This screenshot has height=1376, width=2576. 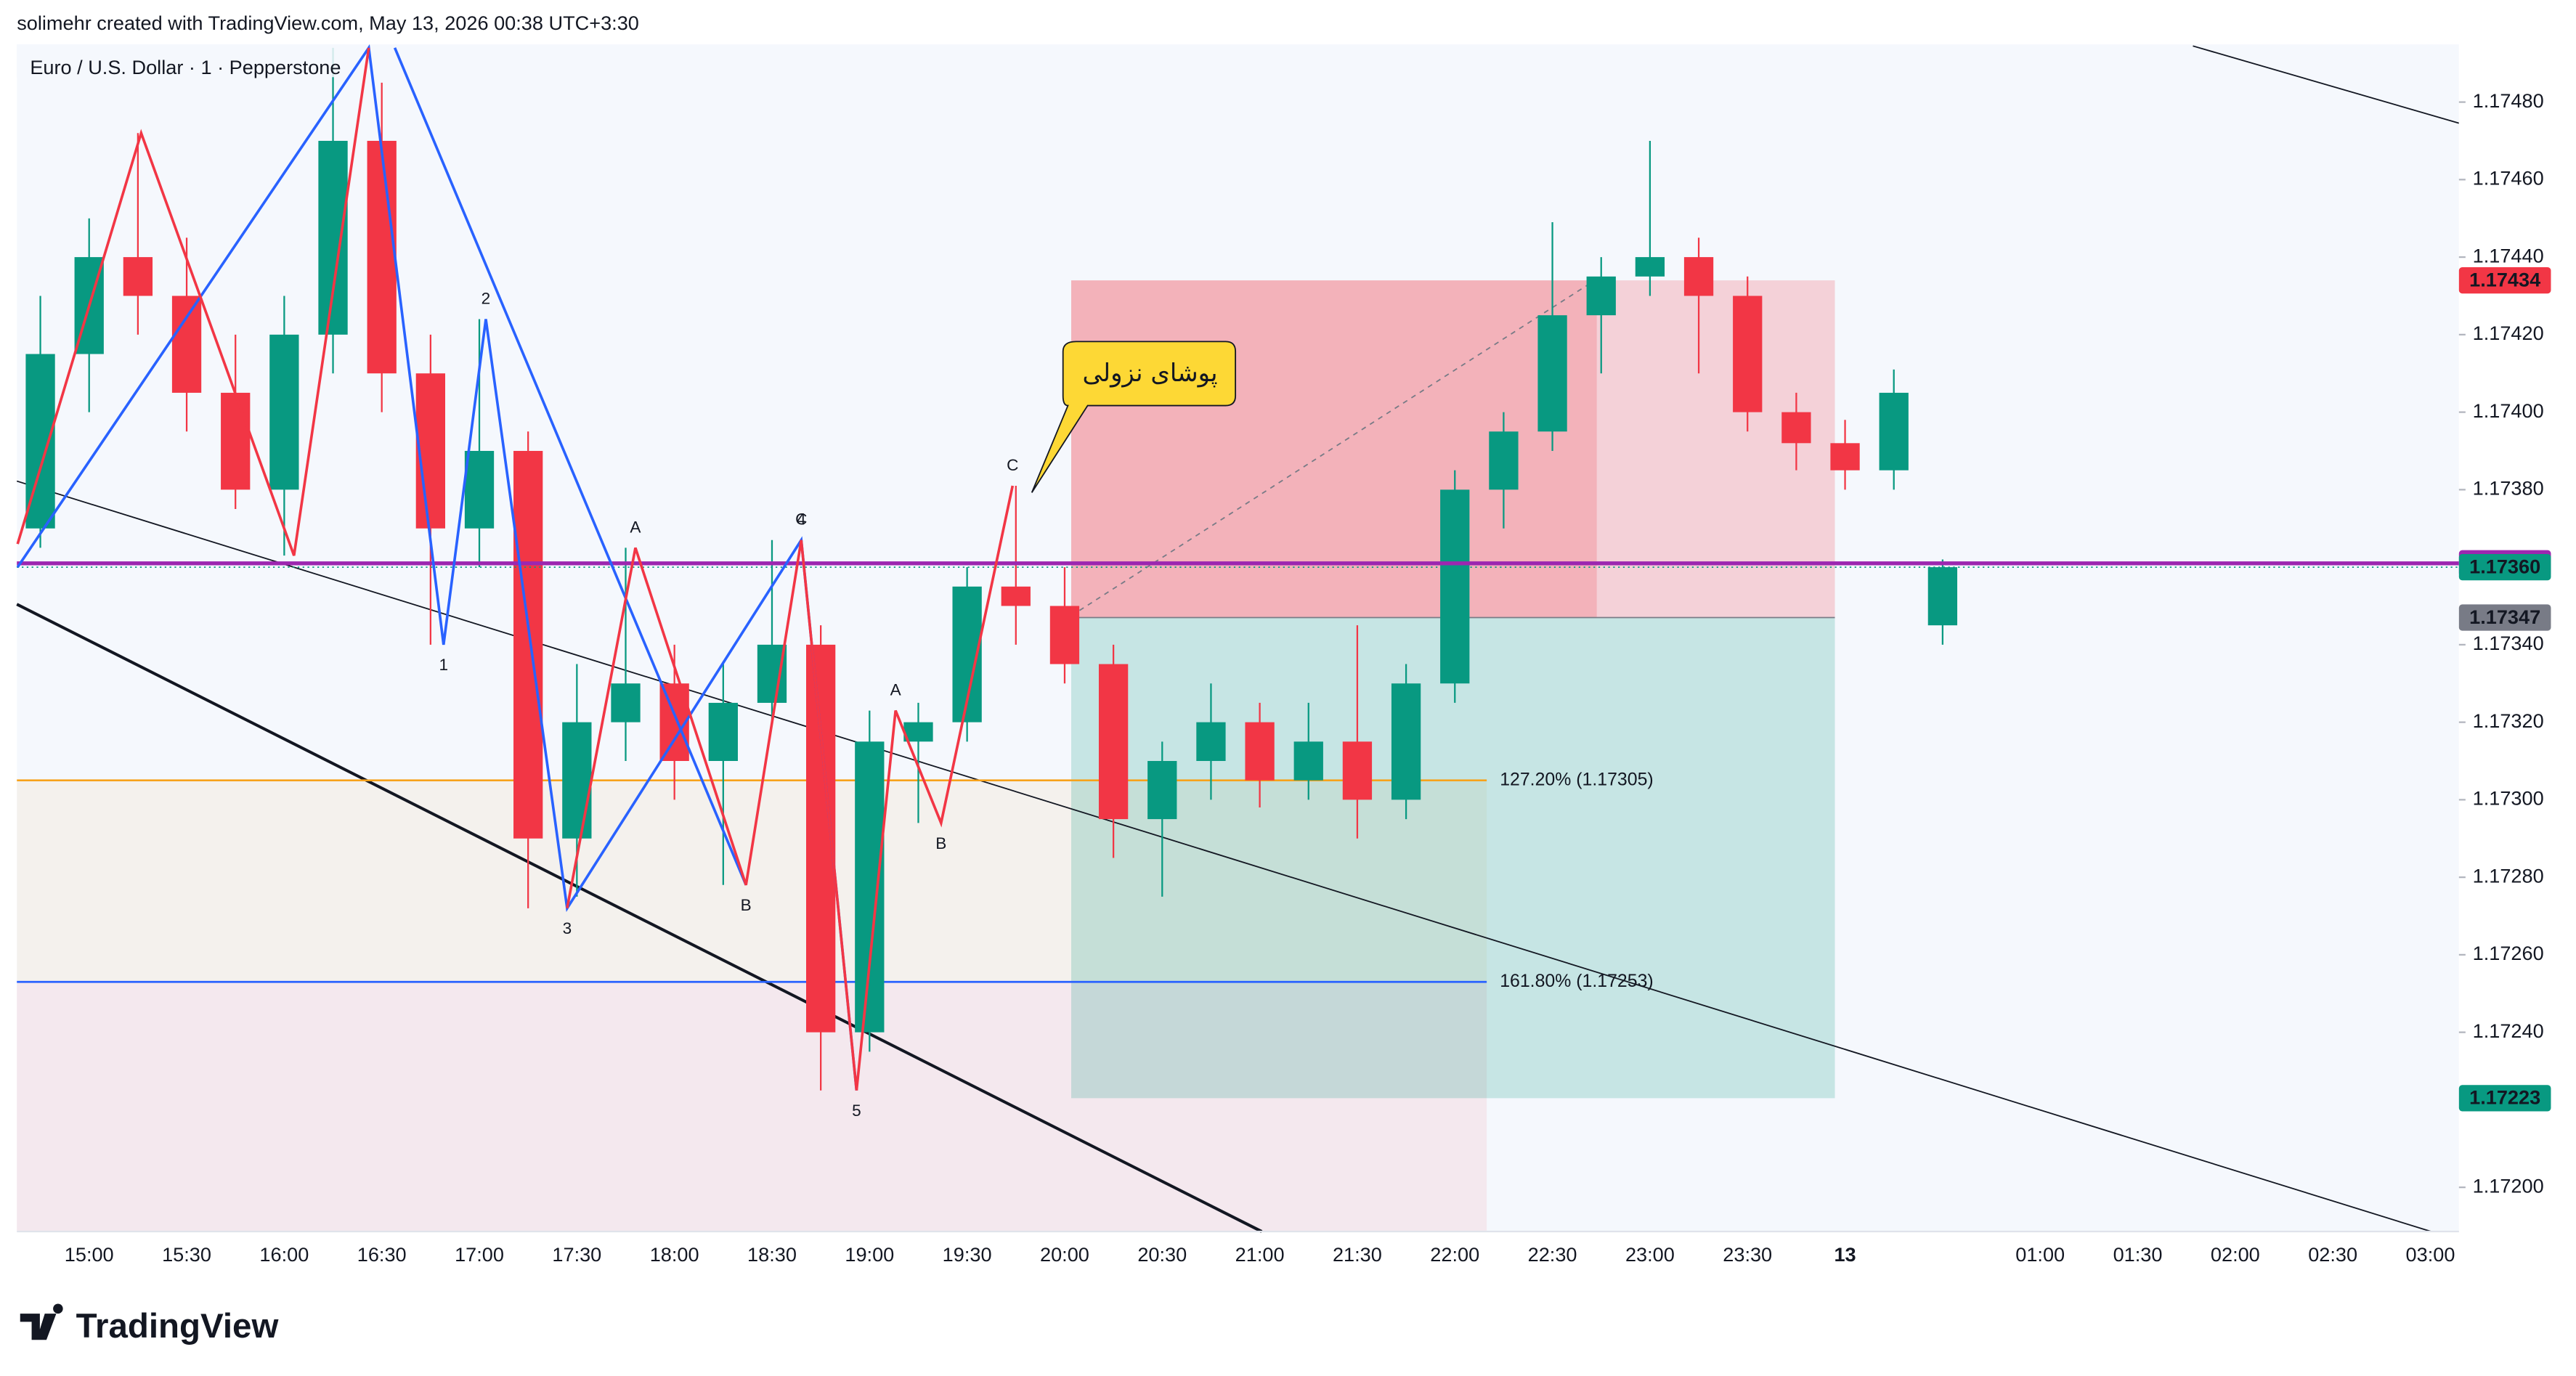 I want to click on wave-label: 4, so click(x=802, y=519).